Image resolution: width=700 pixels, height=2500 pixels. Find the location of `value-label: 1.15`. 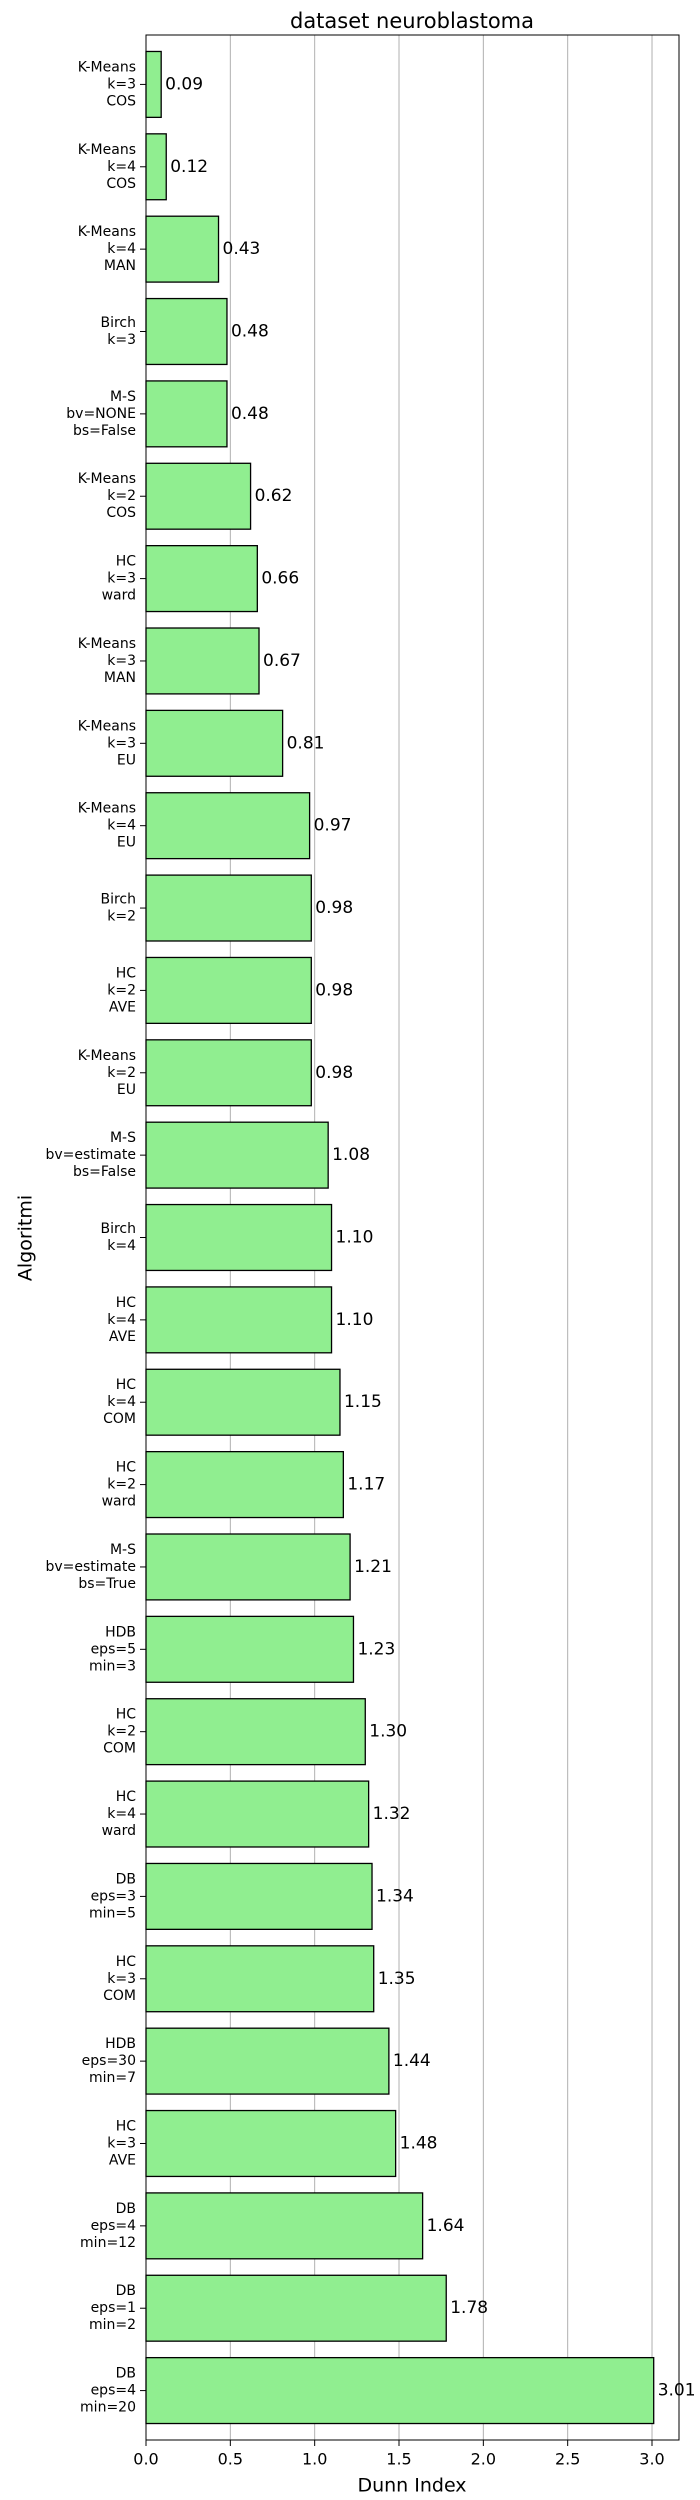

value-label: 1.15 is located at coordinates (363, 1402).